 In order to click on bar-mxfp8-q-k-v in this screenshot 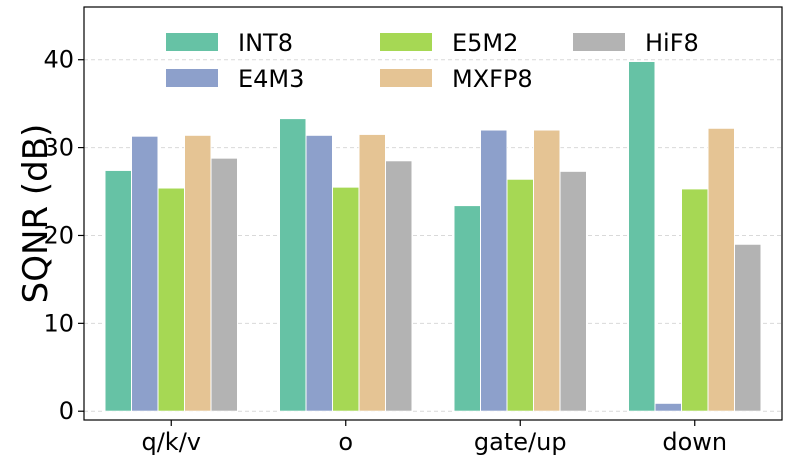, I will do `click(198, 273)`.